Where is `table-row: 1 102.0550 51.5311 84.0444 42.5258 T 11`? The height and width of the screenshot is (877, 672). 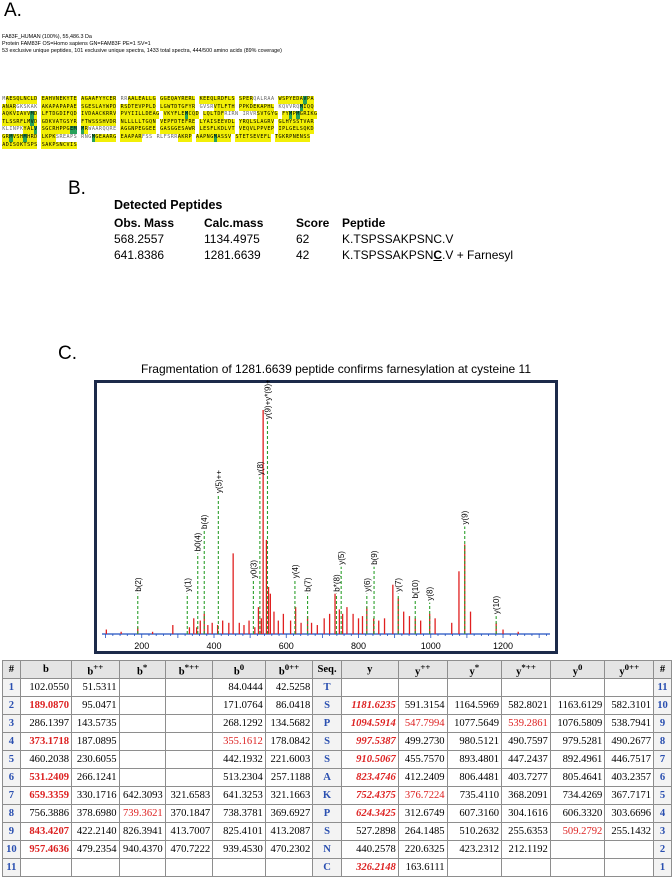 table-row: 1 102.0550 51.5311 84.0444 42.5258 T 11 is located at coordinates (337, 687).